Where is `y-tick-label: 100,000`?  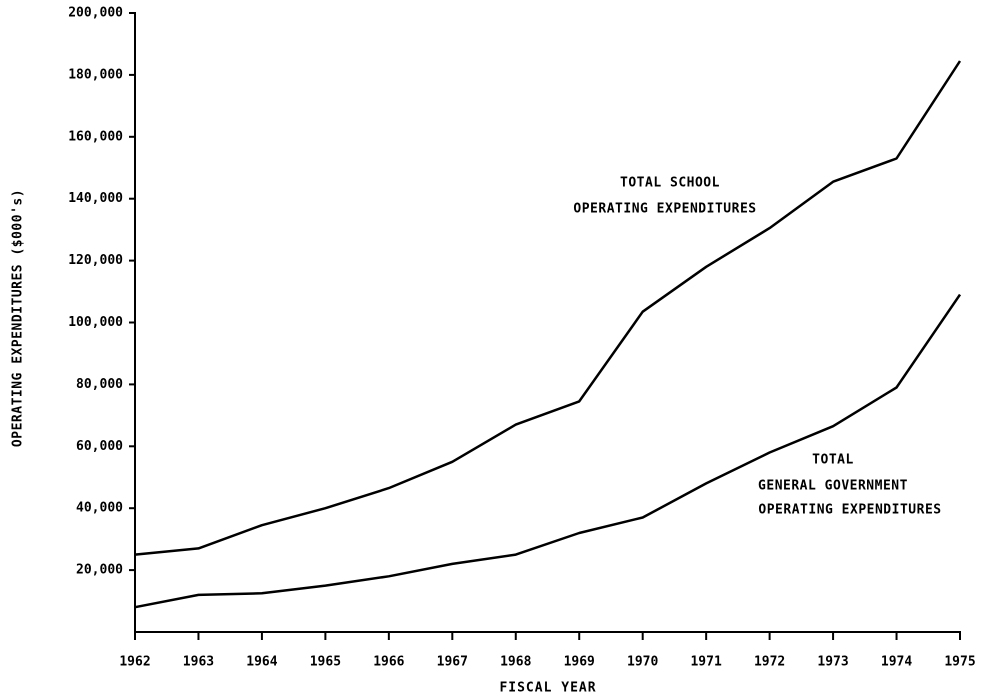 y-tick-label: 100,000 is located at coordinates (95, 322).